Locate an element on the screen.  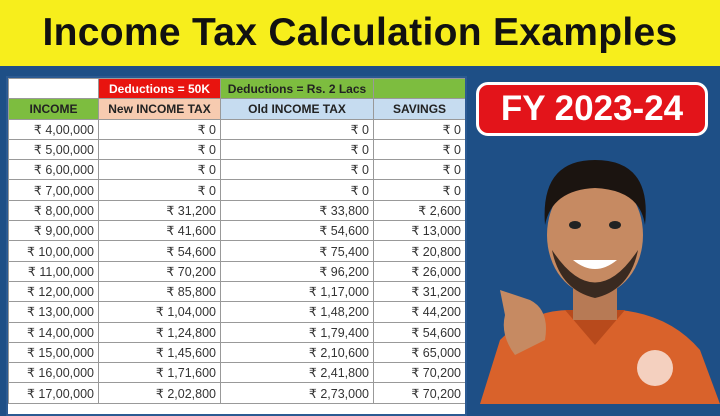
cell-new-tax: ₹ 85,800 is located at coordinates (159, 291).